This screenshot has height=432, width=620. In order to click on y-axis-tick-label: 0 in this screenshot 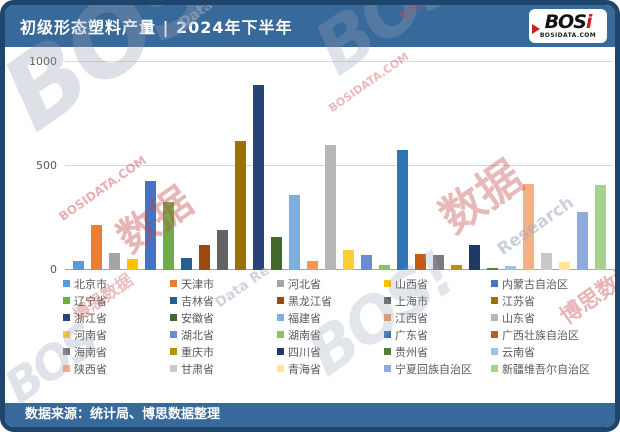, I will do `click(53, 269)`.